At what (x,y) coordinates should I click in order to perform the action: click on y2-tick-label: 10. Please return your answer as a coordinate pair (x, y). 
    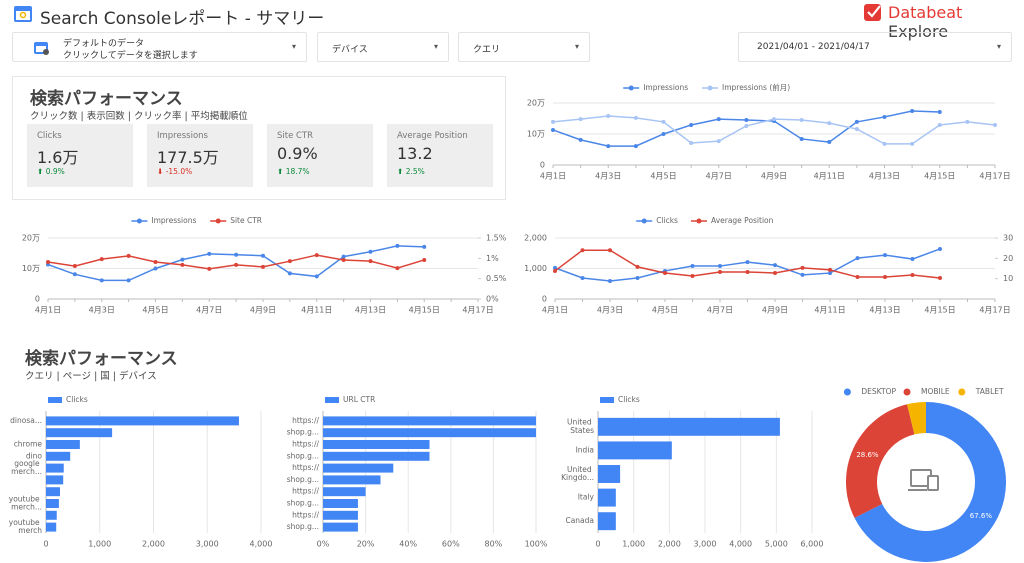
    Looking at the image, I should click on (1008, 278).